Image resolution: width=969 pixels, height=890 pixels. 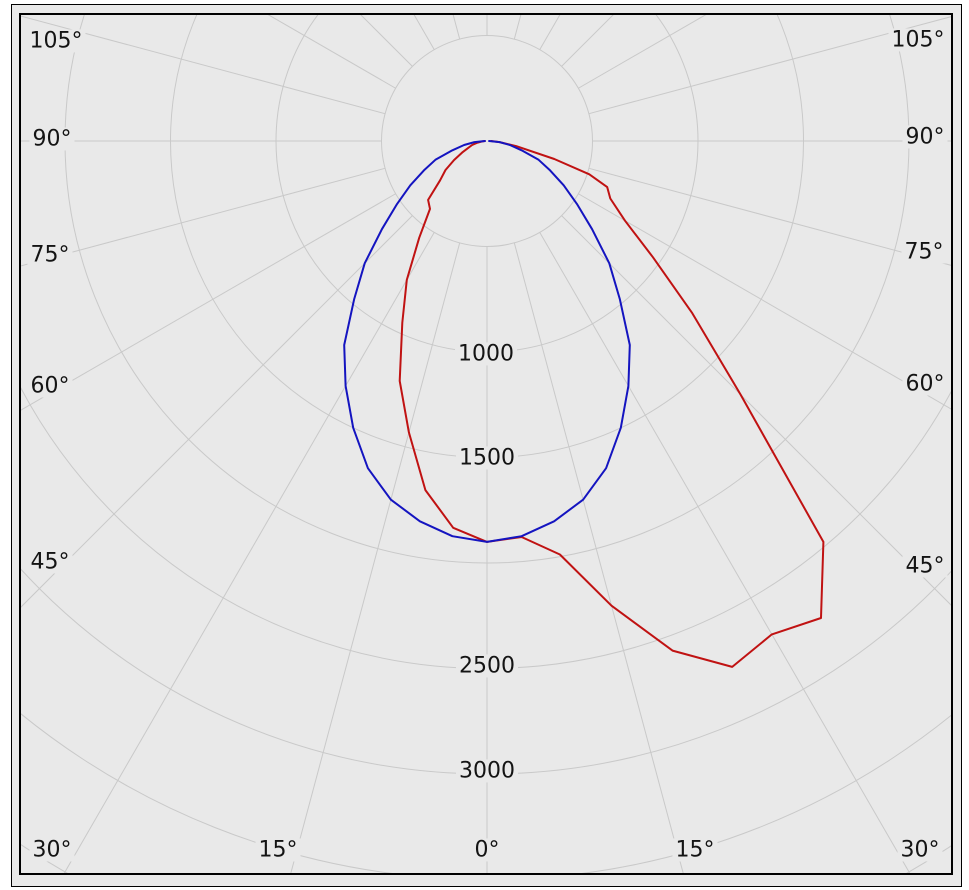 What do you see at coordinates (487, 850) in the screenshot?
I see `angle-label-bottom-12: 0°` at bounding box center [487, 850].